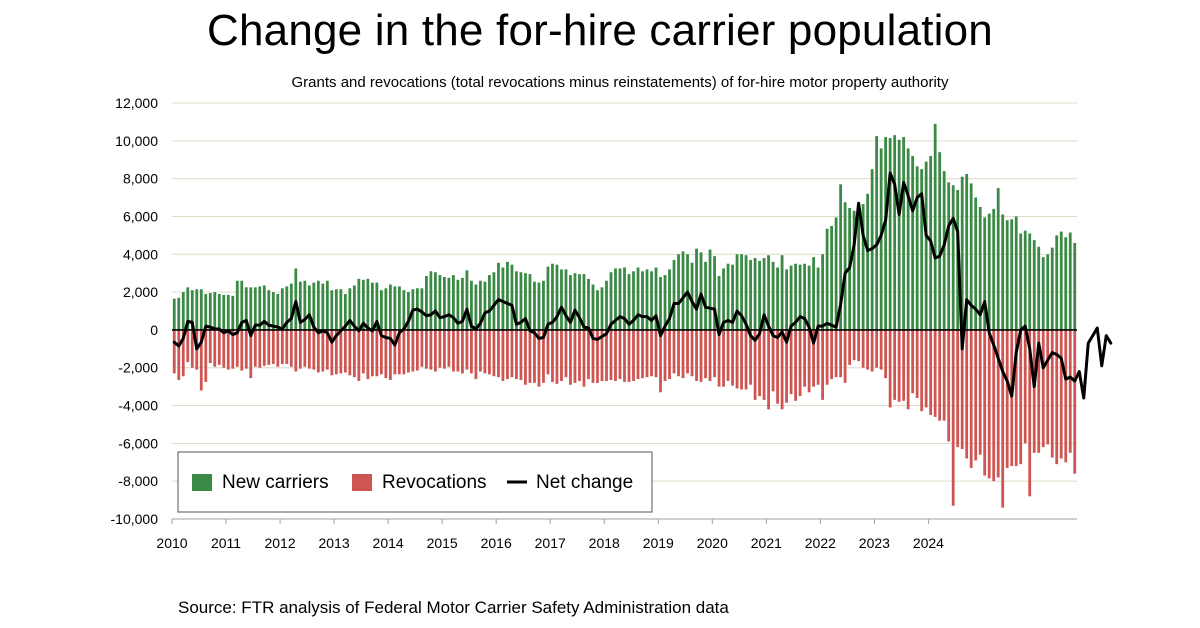 The width and height of the screenshot is (1200, 628). Describe the element at coordinates (415, 482) in the screenshot. I see `legend-box` at that location.